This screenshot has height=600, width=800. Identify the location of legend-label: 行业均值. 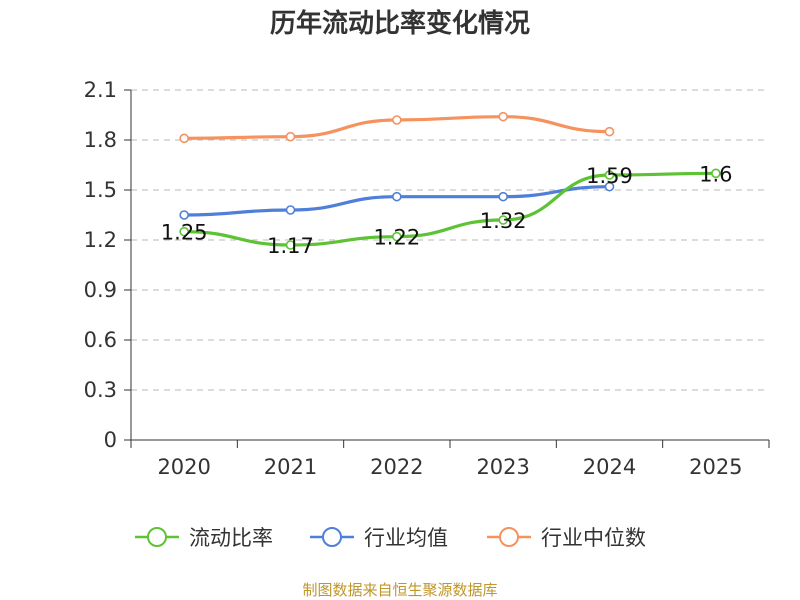
(406, 538).